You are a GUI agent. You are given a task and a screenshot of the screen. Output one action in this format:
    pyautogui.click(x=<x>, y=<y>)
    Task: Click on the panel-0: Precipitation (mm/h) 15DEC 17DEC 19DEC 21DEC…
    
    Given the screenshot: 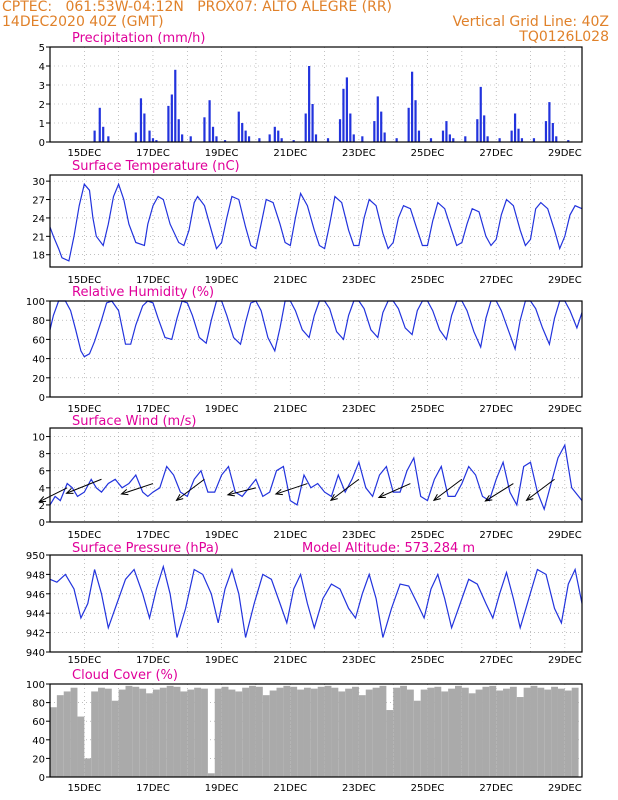 What is the action you would take?
    pyautogui.click(x=311, y=95)
    